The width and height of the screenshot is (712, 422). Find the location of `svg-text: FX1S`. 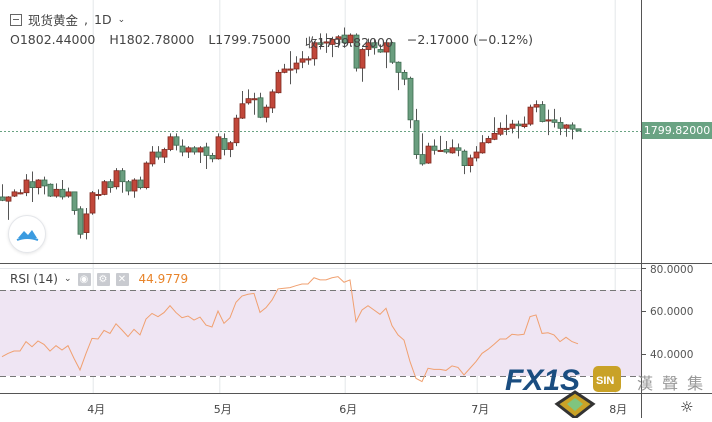

svg-text: FX1S is located at coordinates (542, 380).